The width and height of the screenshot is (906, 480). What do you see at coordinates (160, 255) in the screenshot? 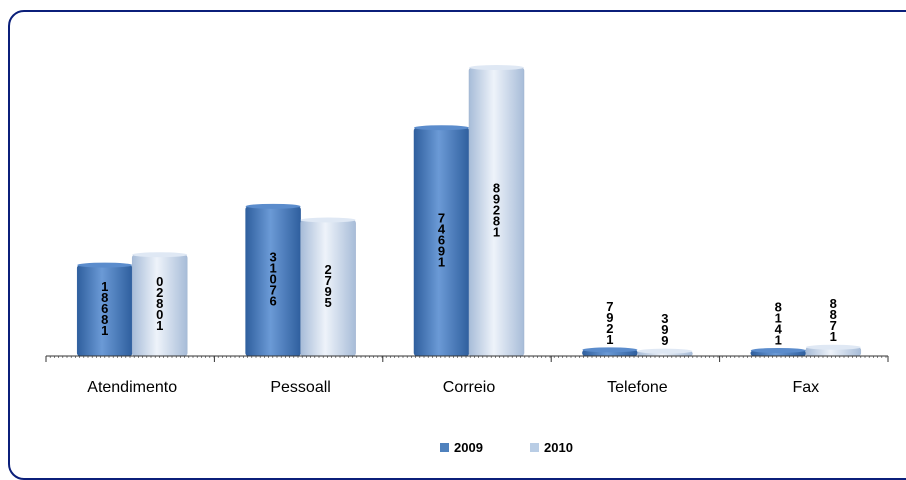
I see `bar-cap-2010-atendimento` at bounding box center [160, 255].